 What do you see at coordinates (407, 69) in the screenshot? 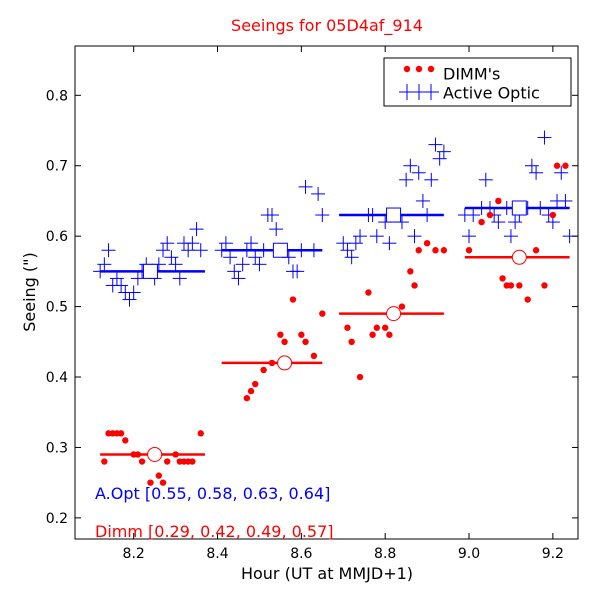
I see `legend-dimm-dot` at bounding box center [407, 69].